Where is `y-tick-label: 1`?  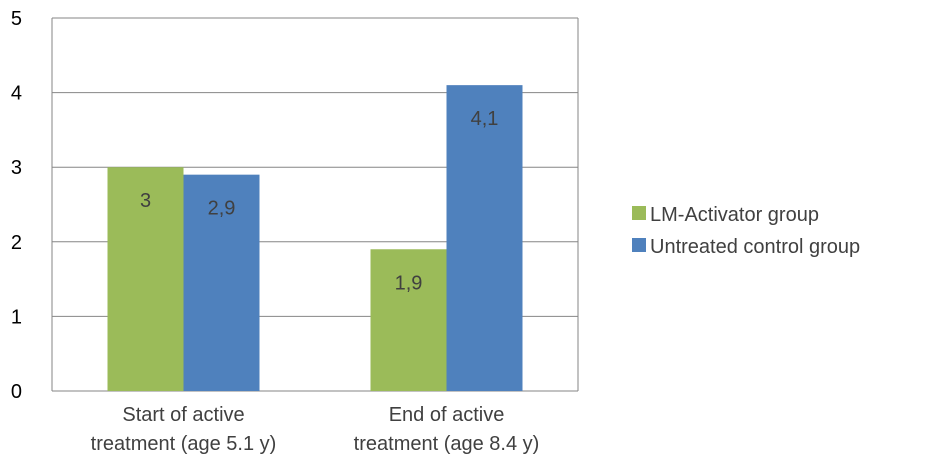
y-tick-label: 1 is located at coordinates (16, 317).